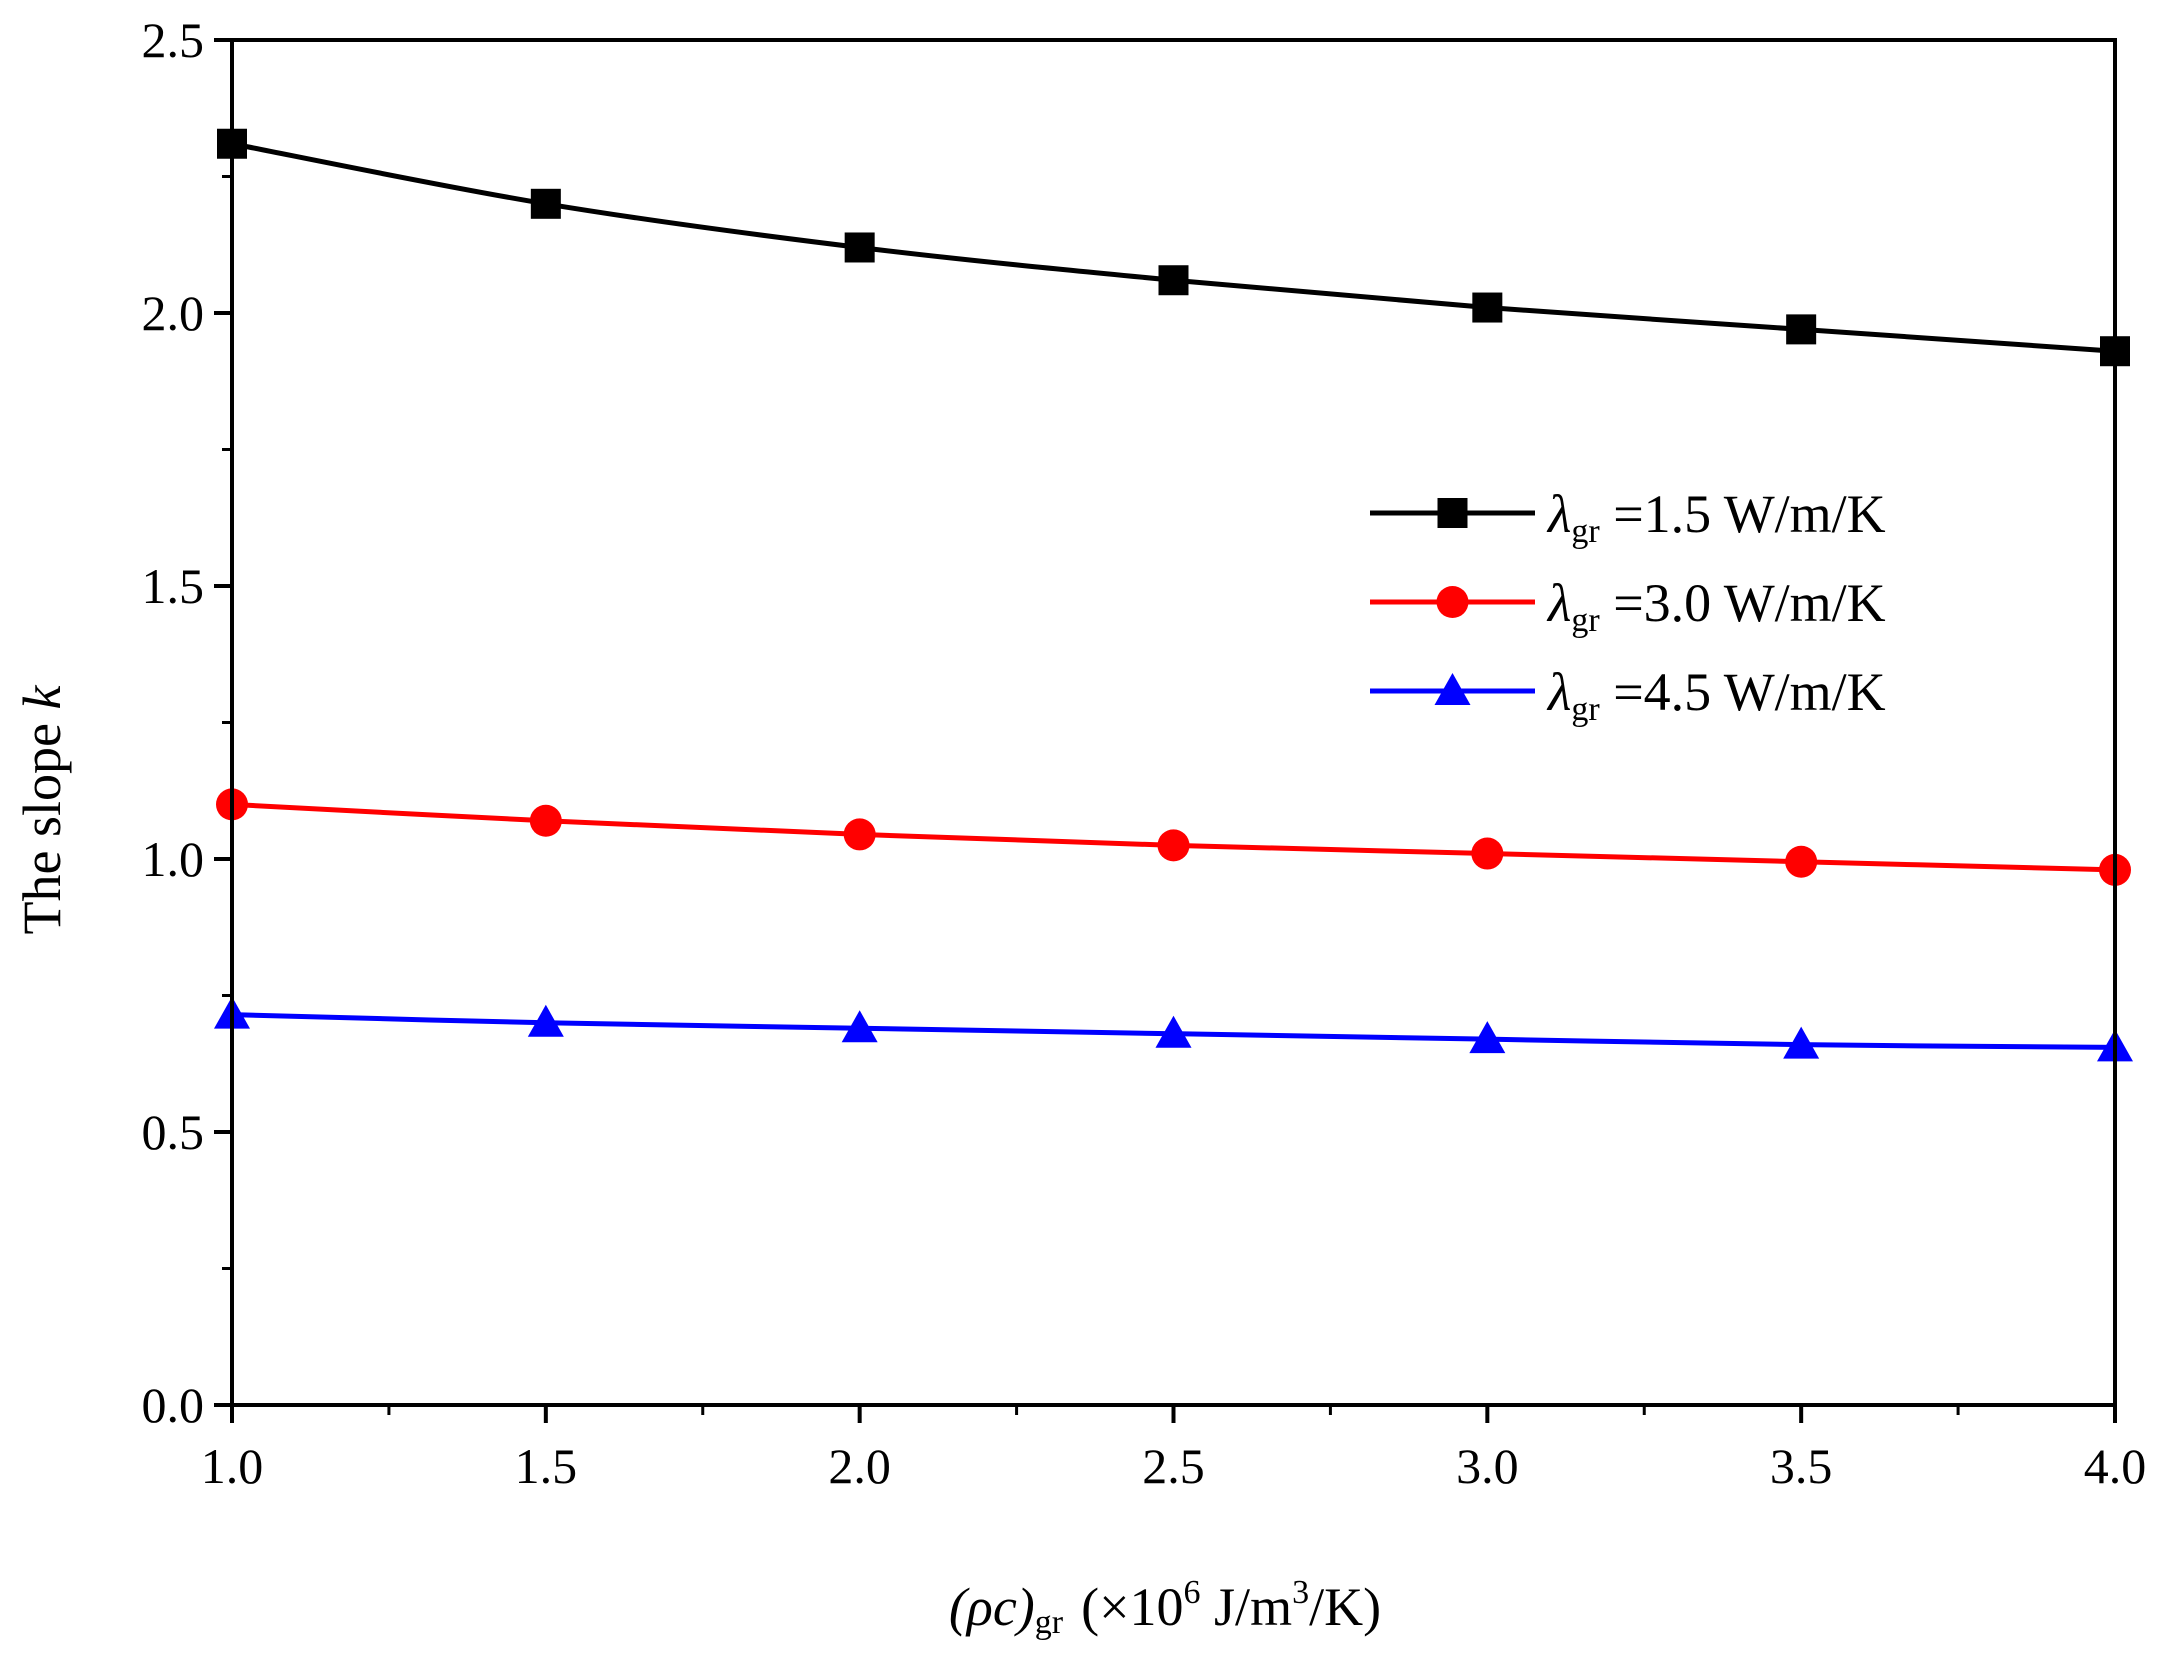 The height and width of the screenshot is (1656, 2157). Describe the element at coordinates (1247, 1607) in the screenshot. I see `x-axis-title-units-mid: J/m` at that location.